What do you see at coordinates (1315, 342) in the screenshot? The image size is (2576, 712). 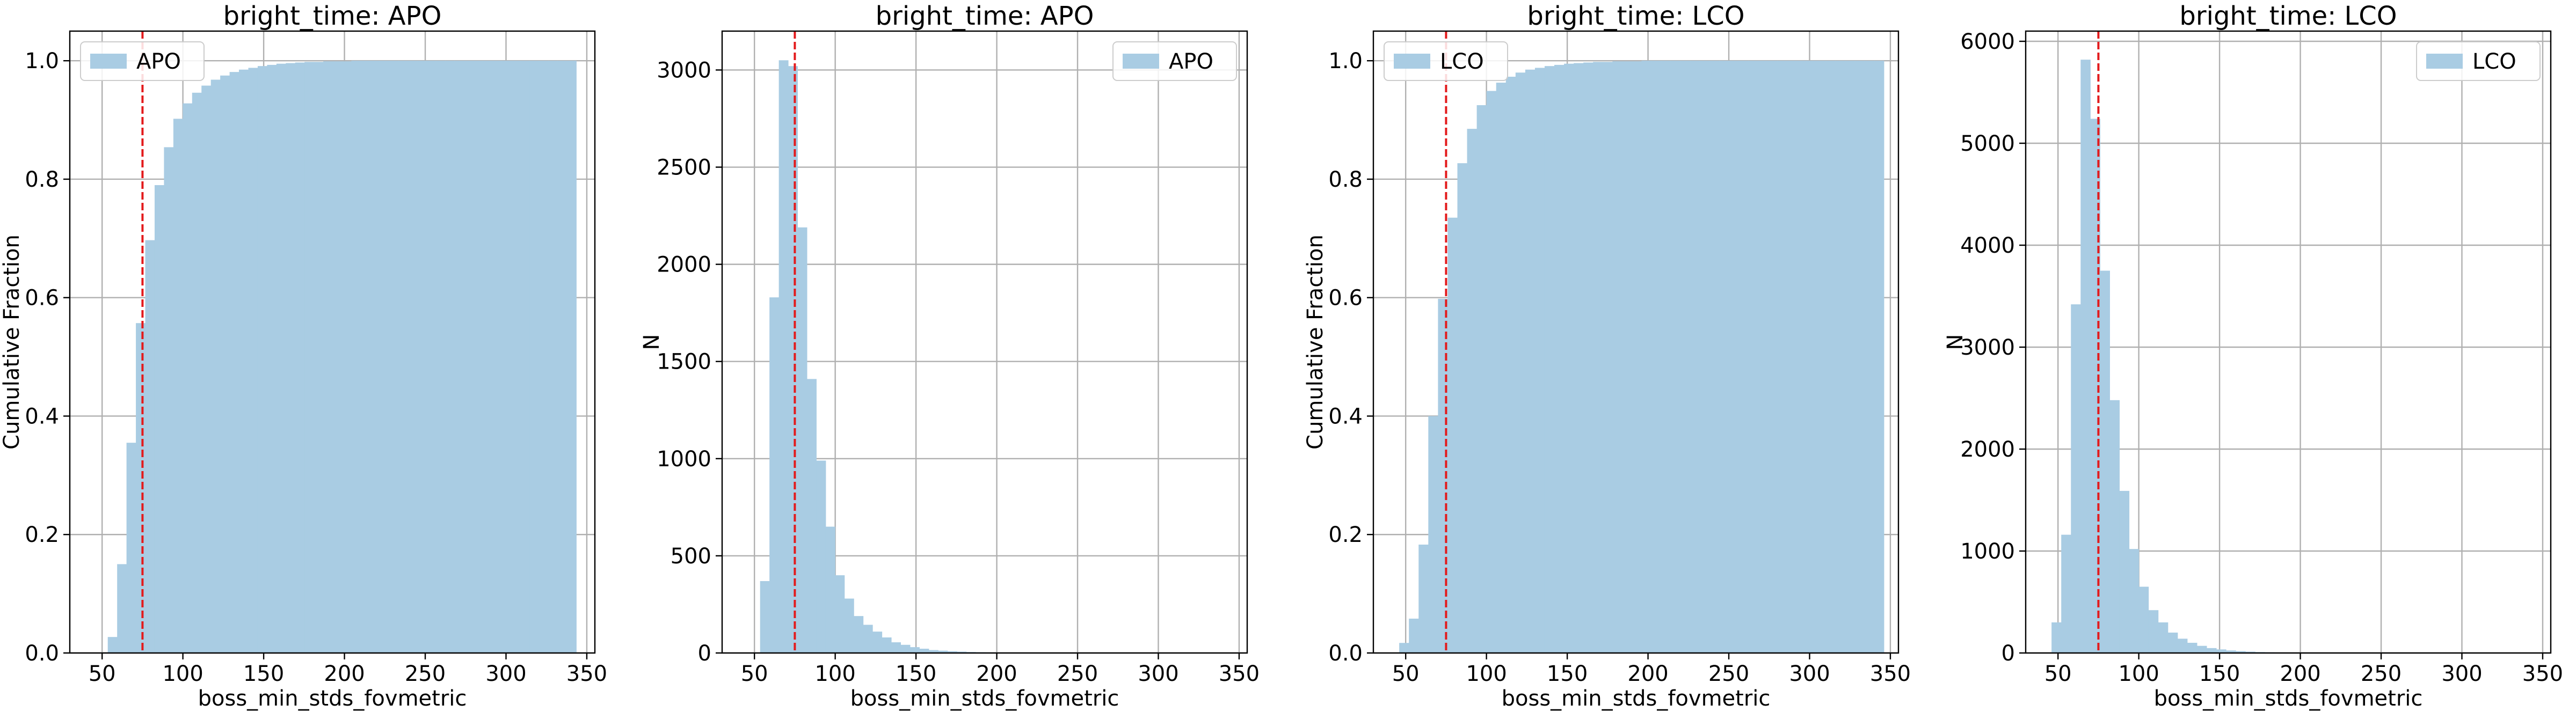 I see `y-axis-label: Cumulative Fraction` at bounding box center [1315, 342].